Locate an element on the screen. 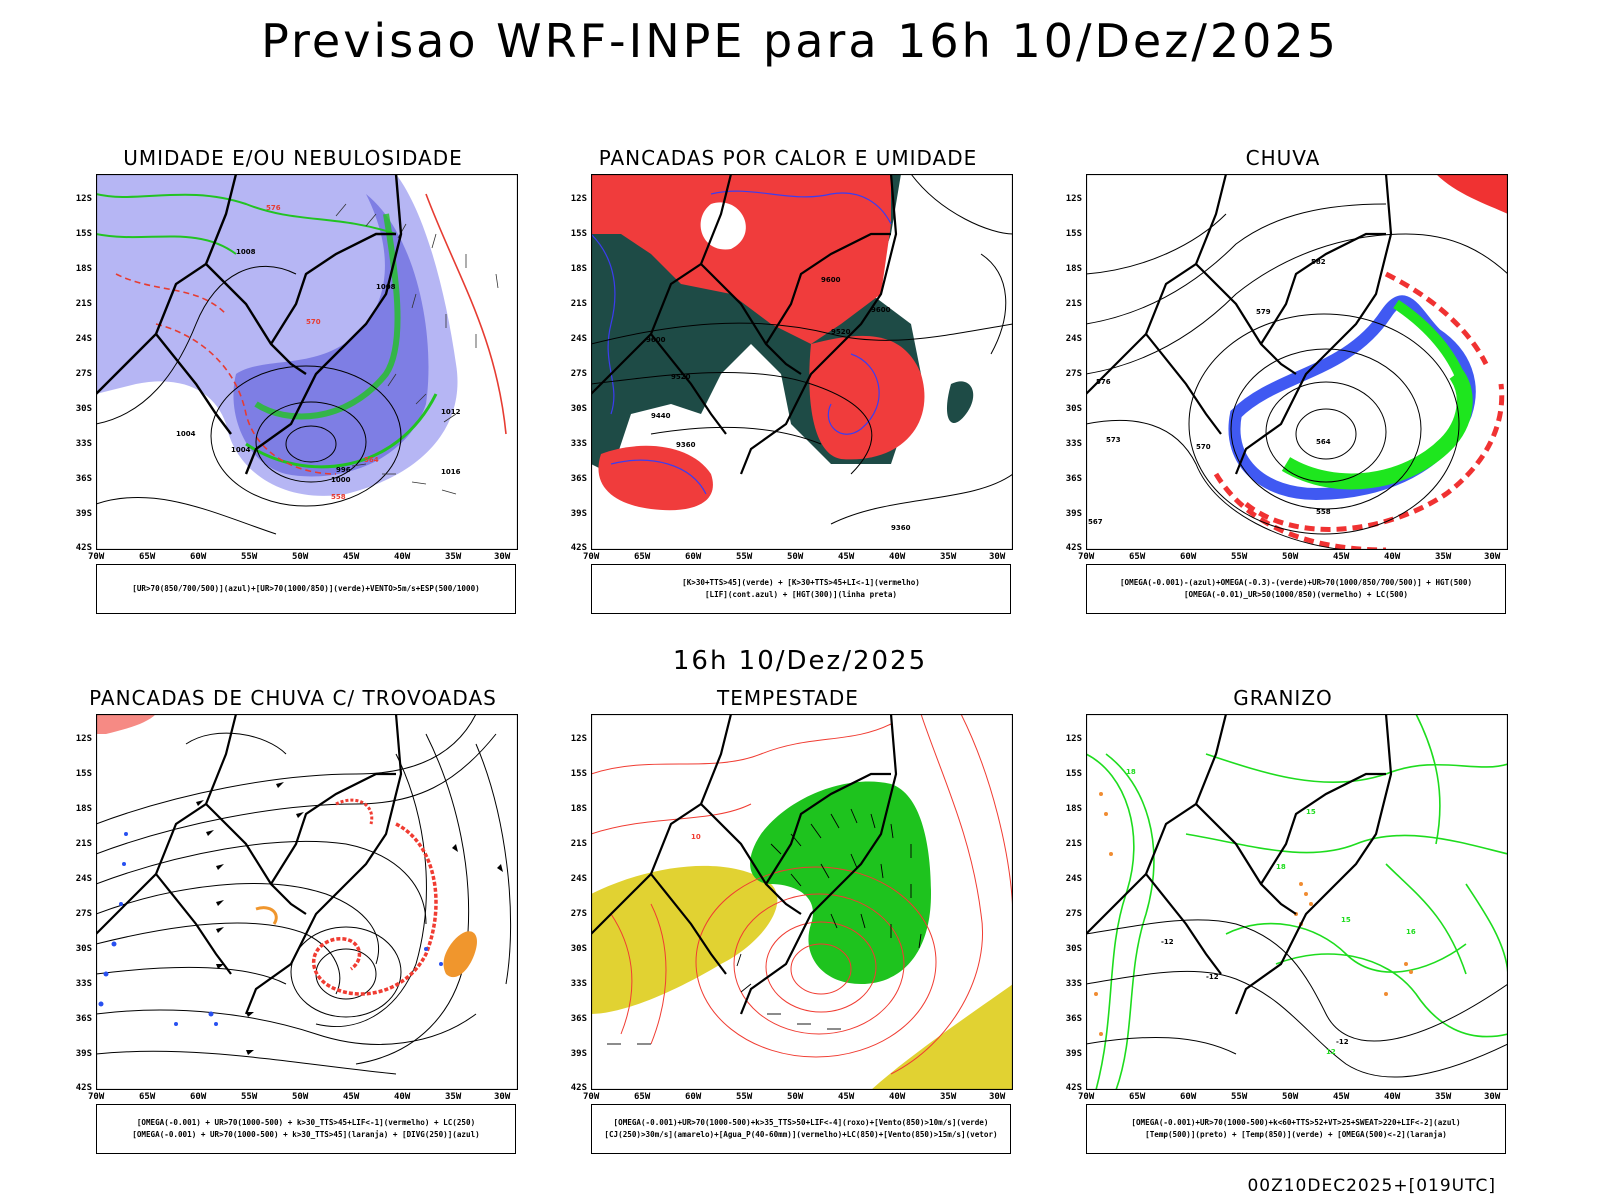 Image resolution: width=1600 pixels, height=1200 pixels. streamlines is located at coordinates (304, 894).